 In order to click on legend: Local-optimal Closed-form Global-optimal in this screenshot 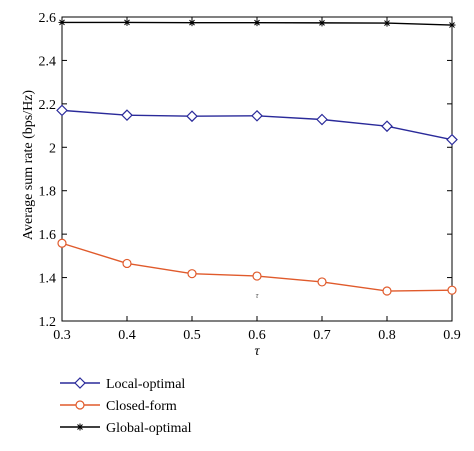, I will do `click(126, 406)`.